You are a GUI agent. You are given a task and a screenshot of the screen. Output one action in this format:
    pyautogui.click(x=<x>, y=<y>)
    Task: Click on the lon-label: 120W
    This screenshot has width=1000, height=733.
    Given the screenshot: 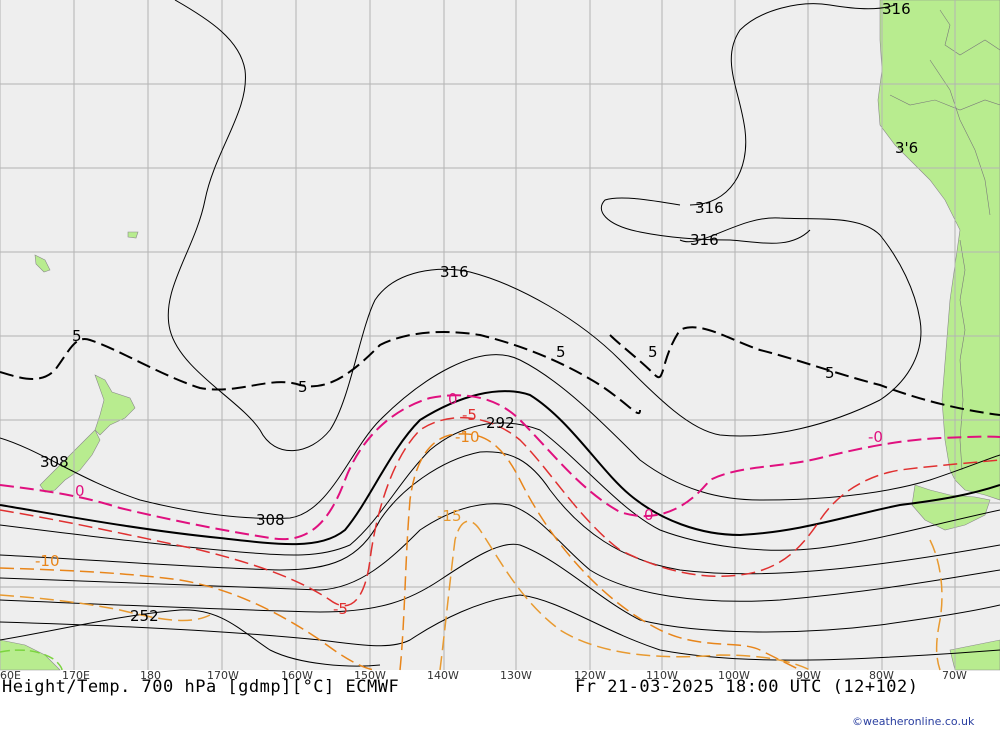 What is the action you would take?
    pyautogui.click(x=590, y=675)
    